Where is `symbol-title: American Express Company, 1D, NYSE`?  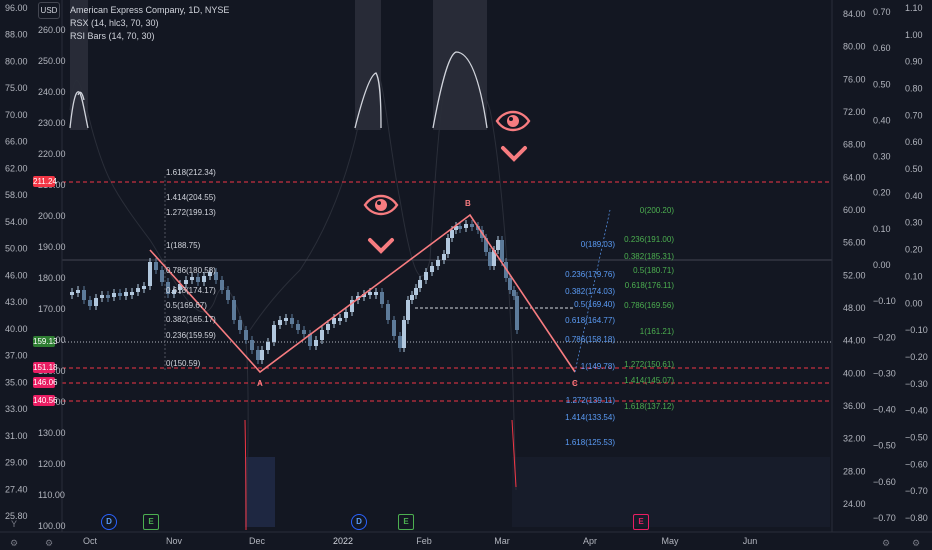 symbol-title: American Express Company, 1D, NYSE is located at coordinates (150, 10).